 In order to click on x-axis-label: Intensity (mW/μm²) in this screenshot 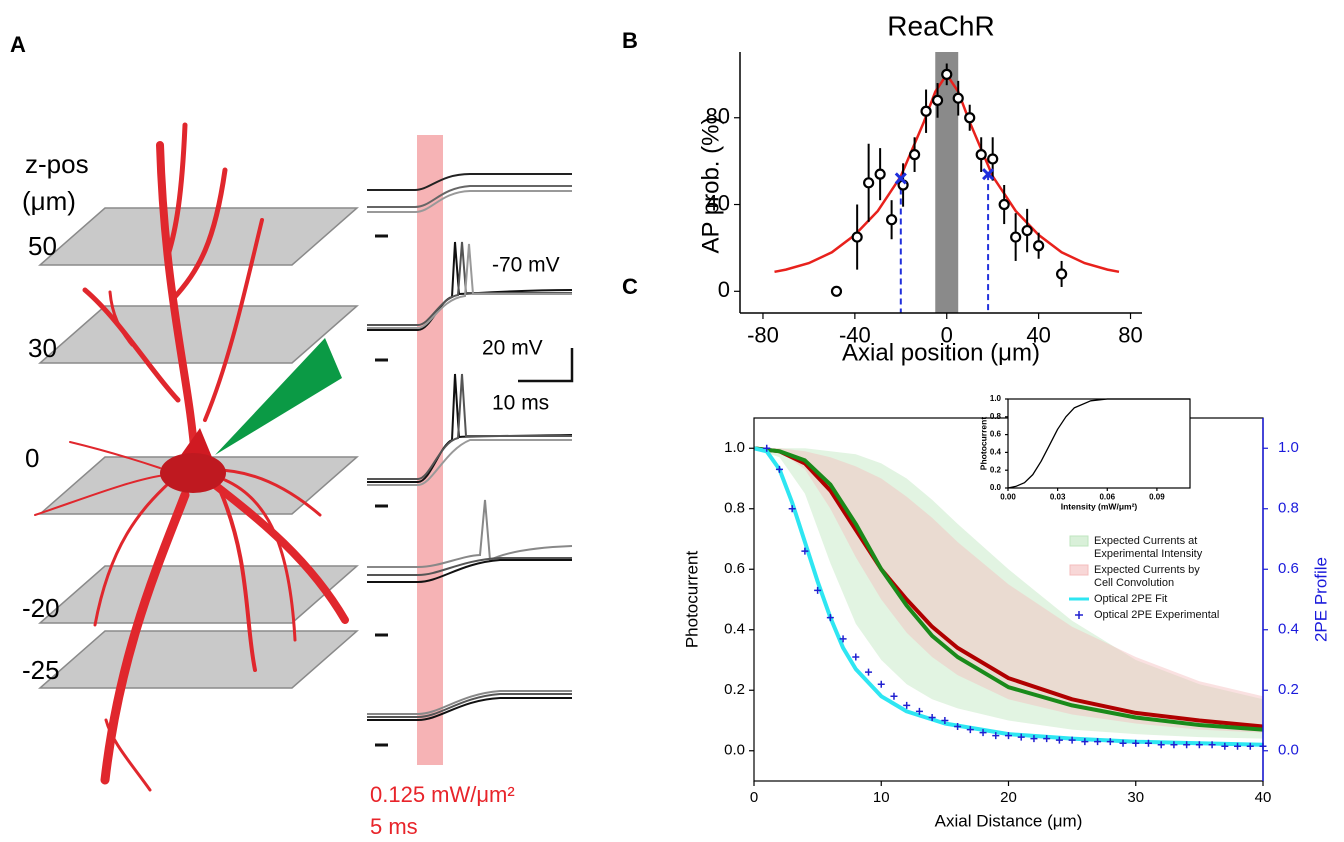, I will do `click(1099, 506)`.